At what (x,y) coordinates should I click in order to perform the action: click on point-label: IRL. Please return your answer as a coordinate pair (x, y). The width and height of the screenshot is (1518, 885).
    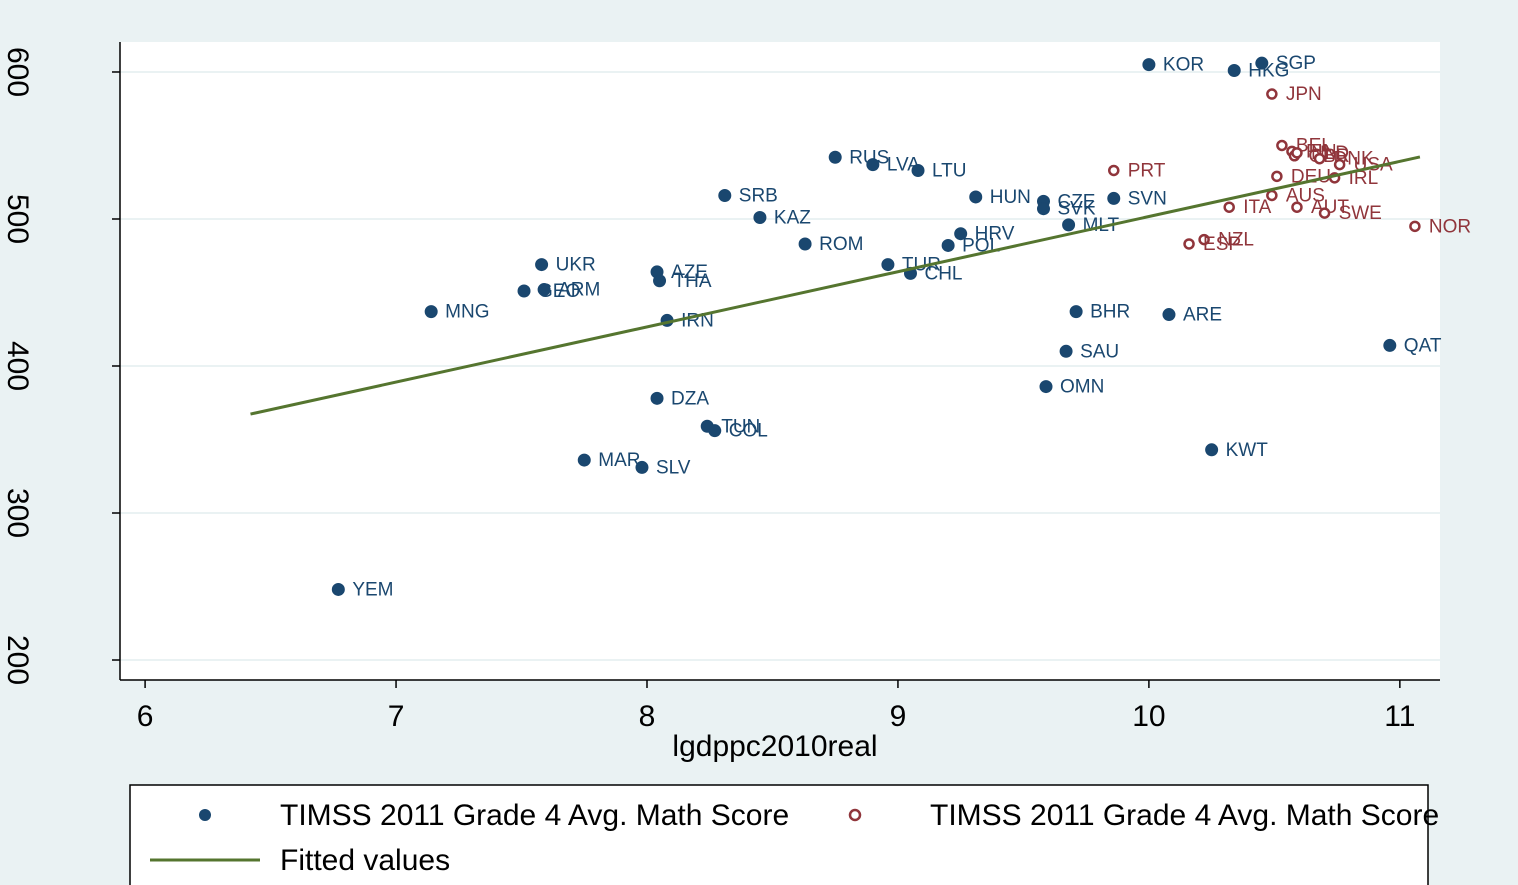
    Looking at the image, I should click on (1364, 178).